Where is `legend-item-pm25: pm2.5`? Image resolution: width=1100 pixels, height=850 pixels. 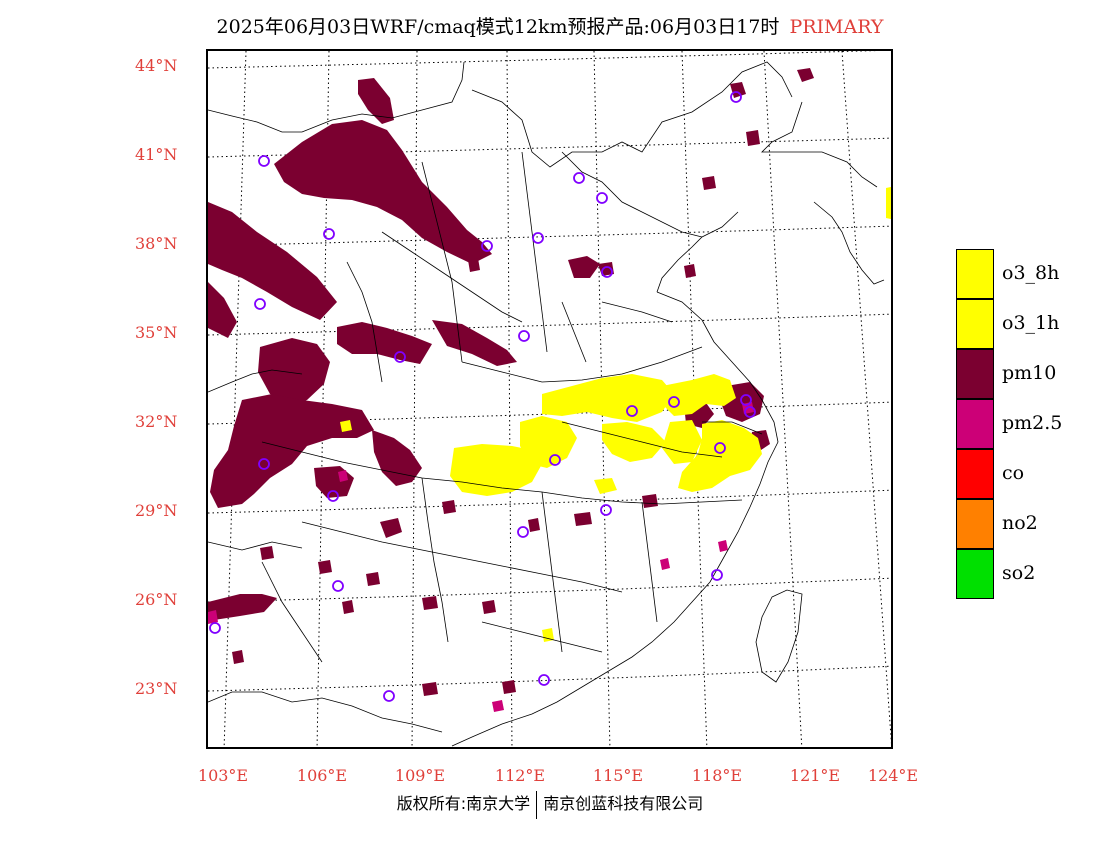 legend-item-pm25: pm2.5 is located at coordinates (1028, 424).